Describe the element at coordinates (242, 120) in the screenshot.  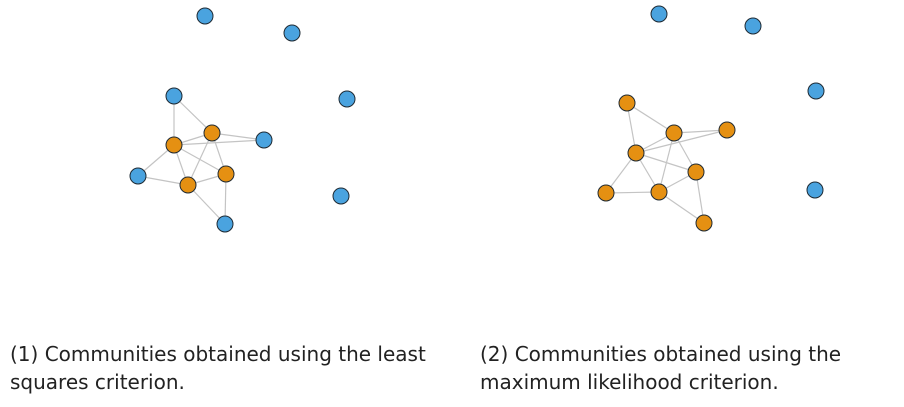
I see `graph-panel-least-squares` at that location.